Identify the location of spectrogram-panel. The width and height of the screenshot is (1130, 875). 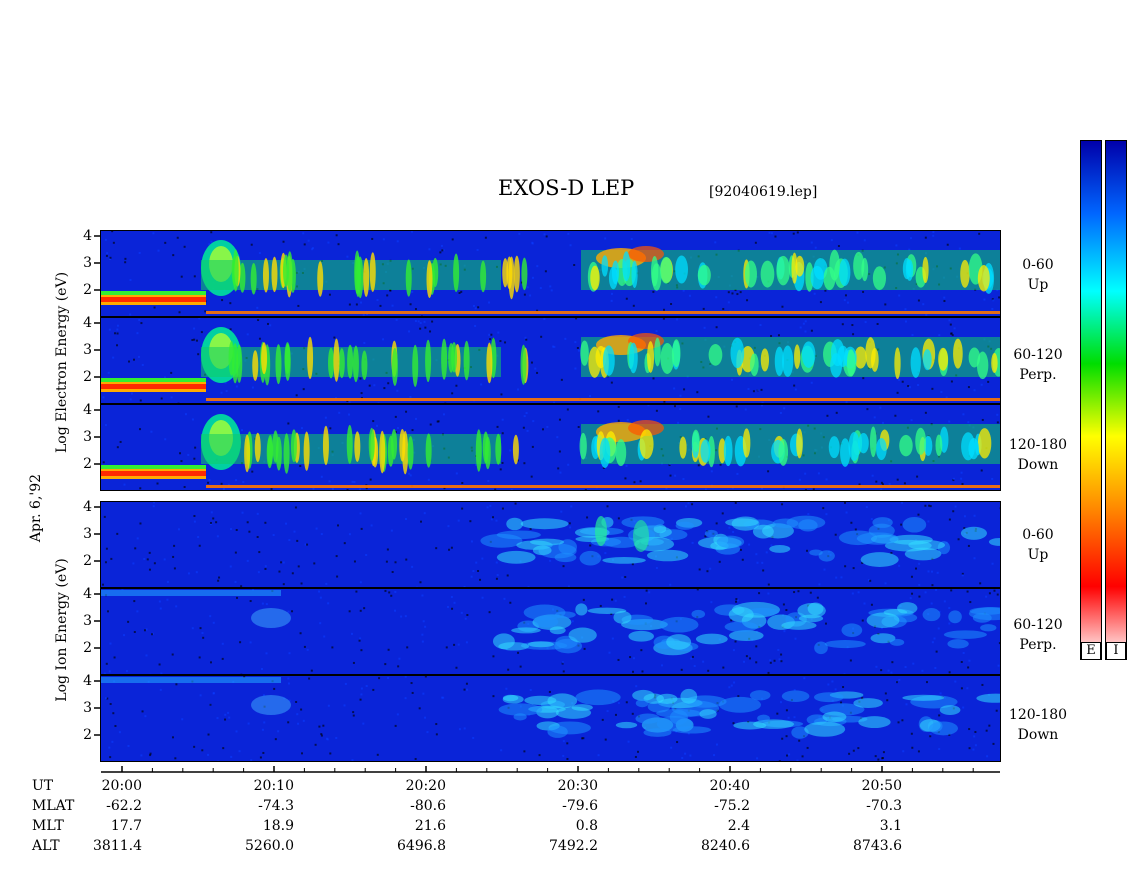
(550, 544).